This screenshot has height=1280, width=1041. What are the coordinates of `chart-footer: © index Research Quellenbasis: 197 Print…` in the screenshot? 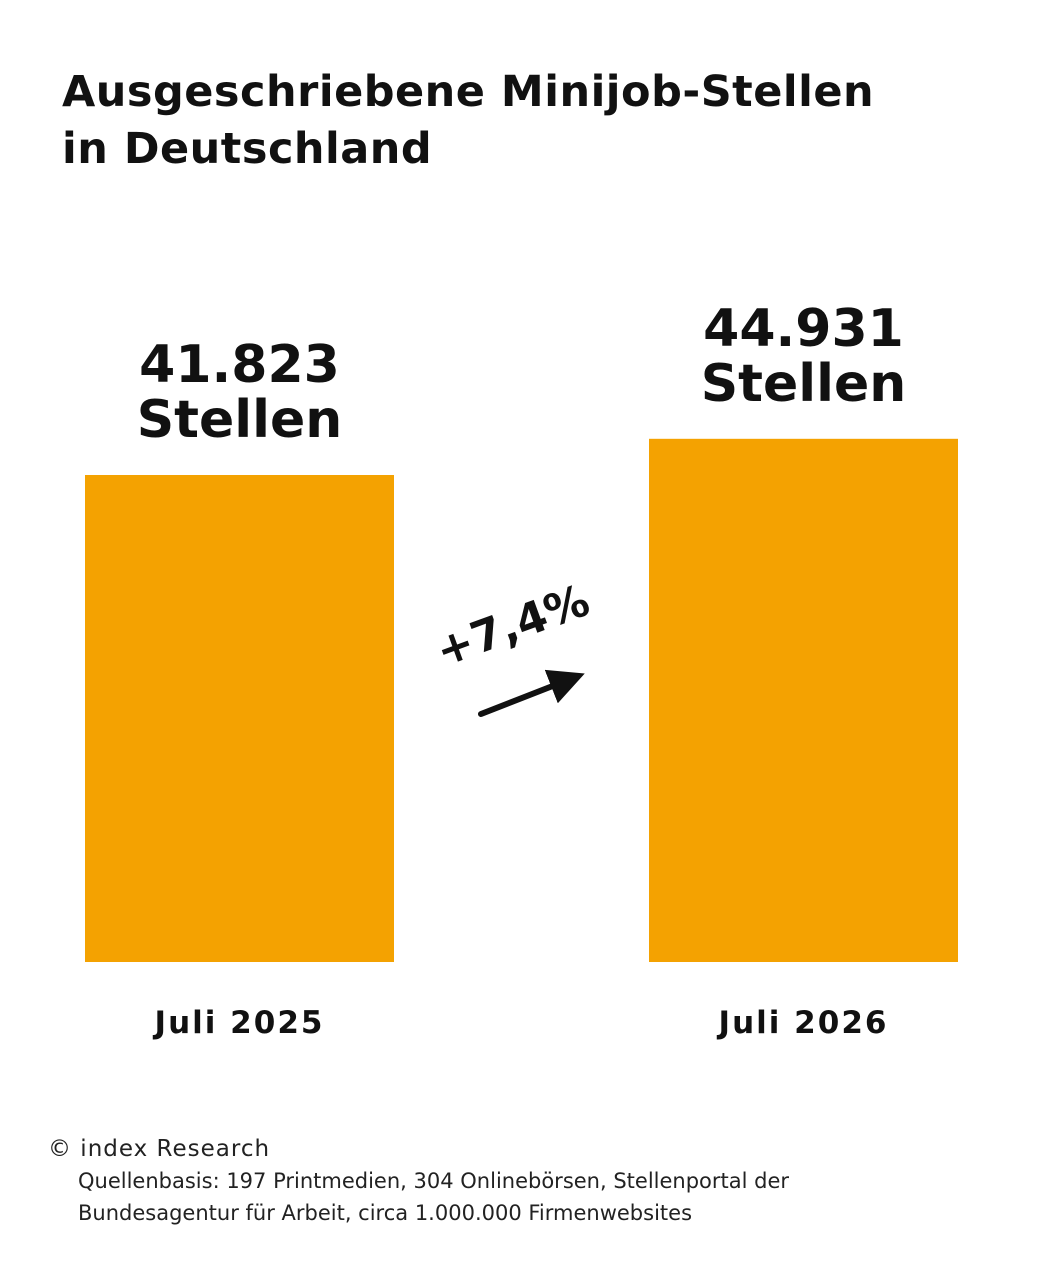 It's located at (523, 1181).